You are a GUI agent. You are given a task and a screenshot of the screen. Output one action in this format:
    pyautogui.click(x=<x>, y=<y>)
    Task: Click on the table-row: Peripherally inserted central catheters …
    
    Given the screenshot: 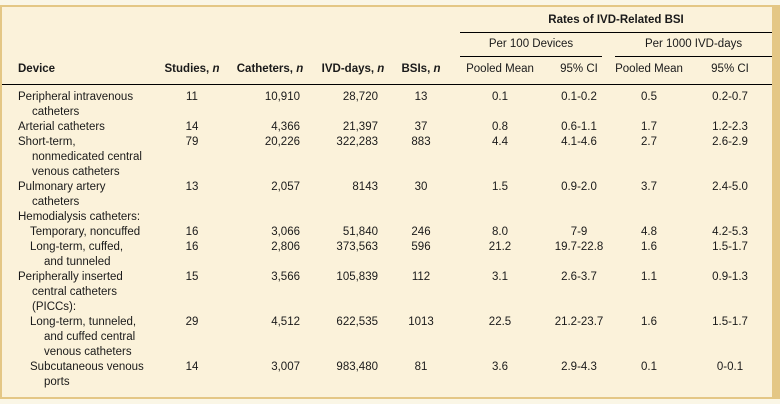 What is the action you would take?
    pyautogui.click(x=387, y=292)
    